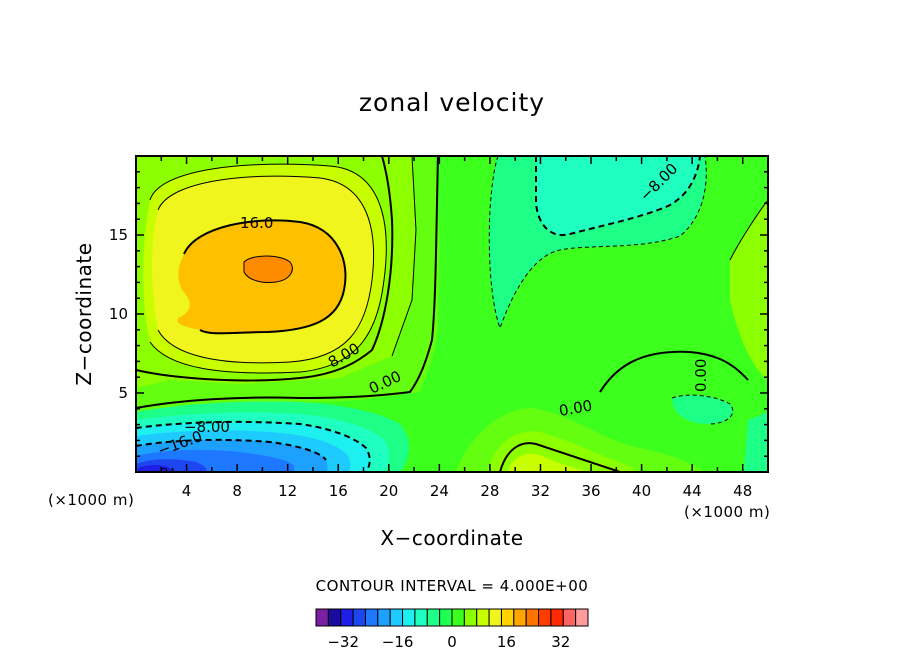 Image resolution: width=904 pixels, height=654 pixels. I want to click on contour-interval-label: CONTOUR INTERVAL = 4.000E+00, so click(452, 586).